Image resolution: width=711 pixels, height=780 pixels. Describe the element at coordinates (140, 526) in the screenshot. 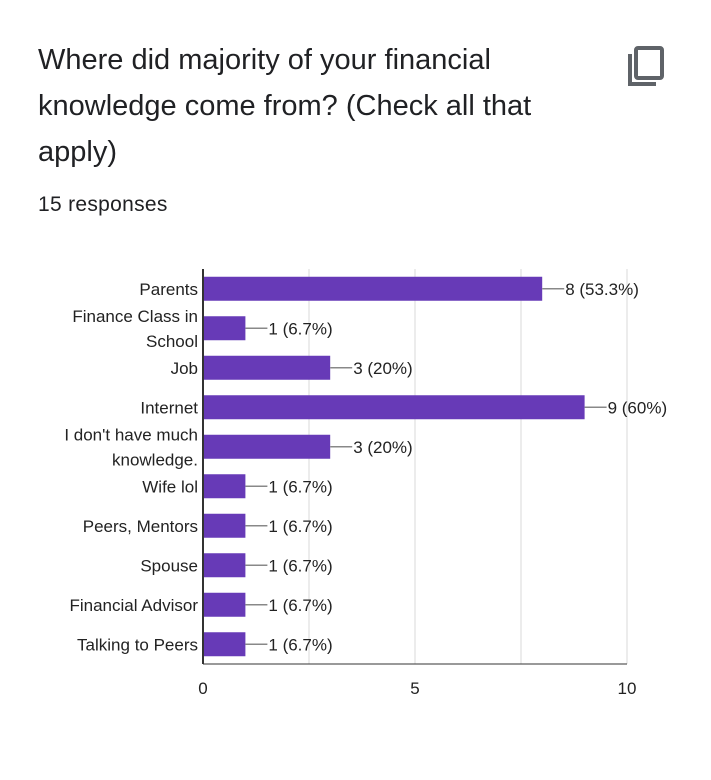

I see `category-label: Peers, Mentors` at that location.